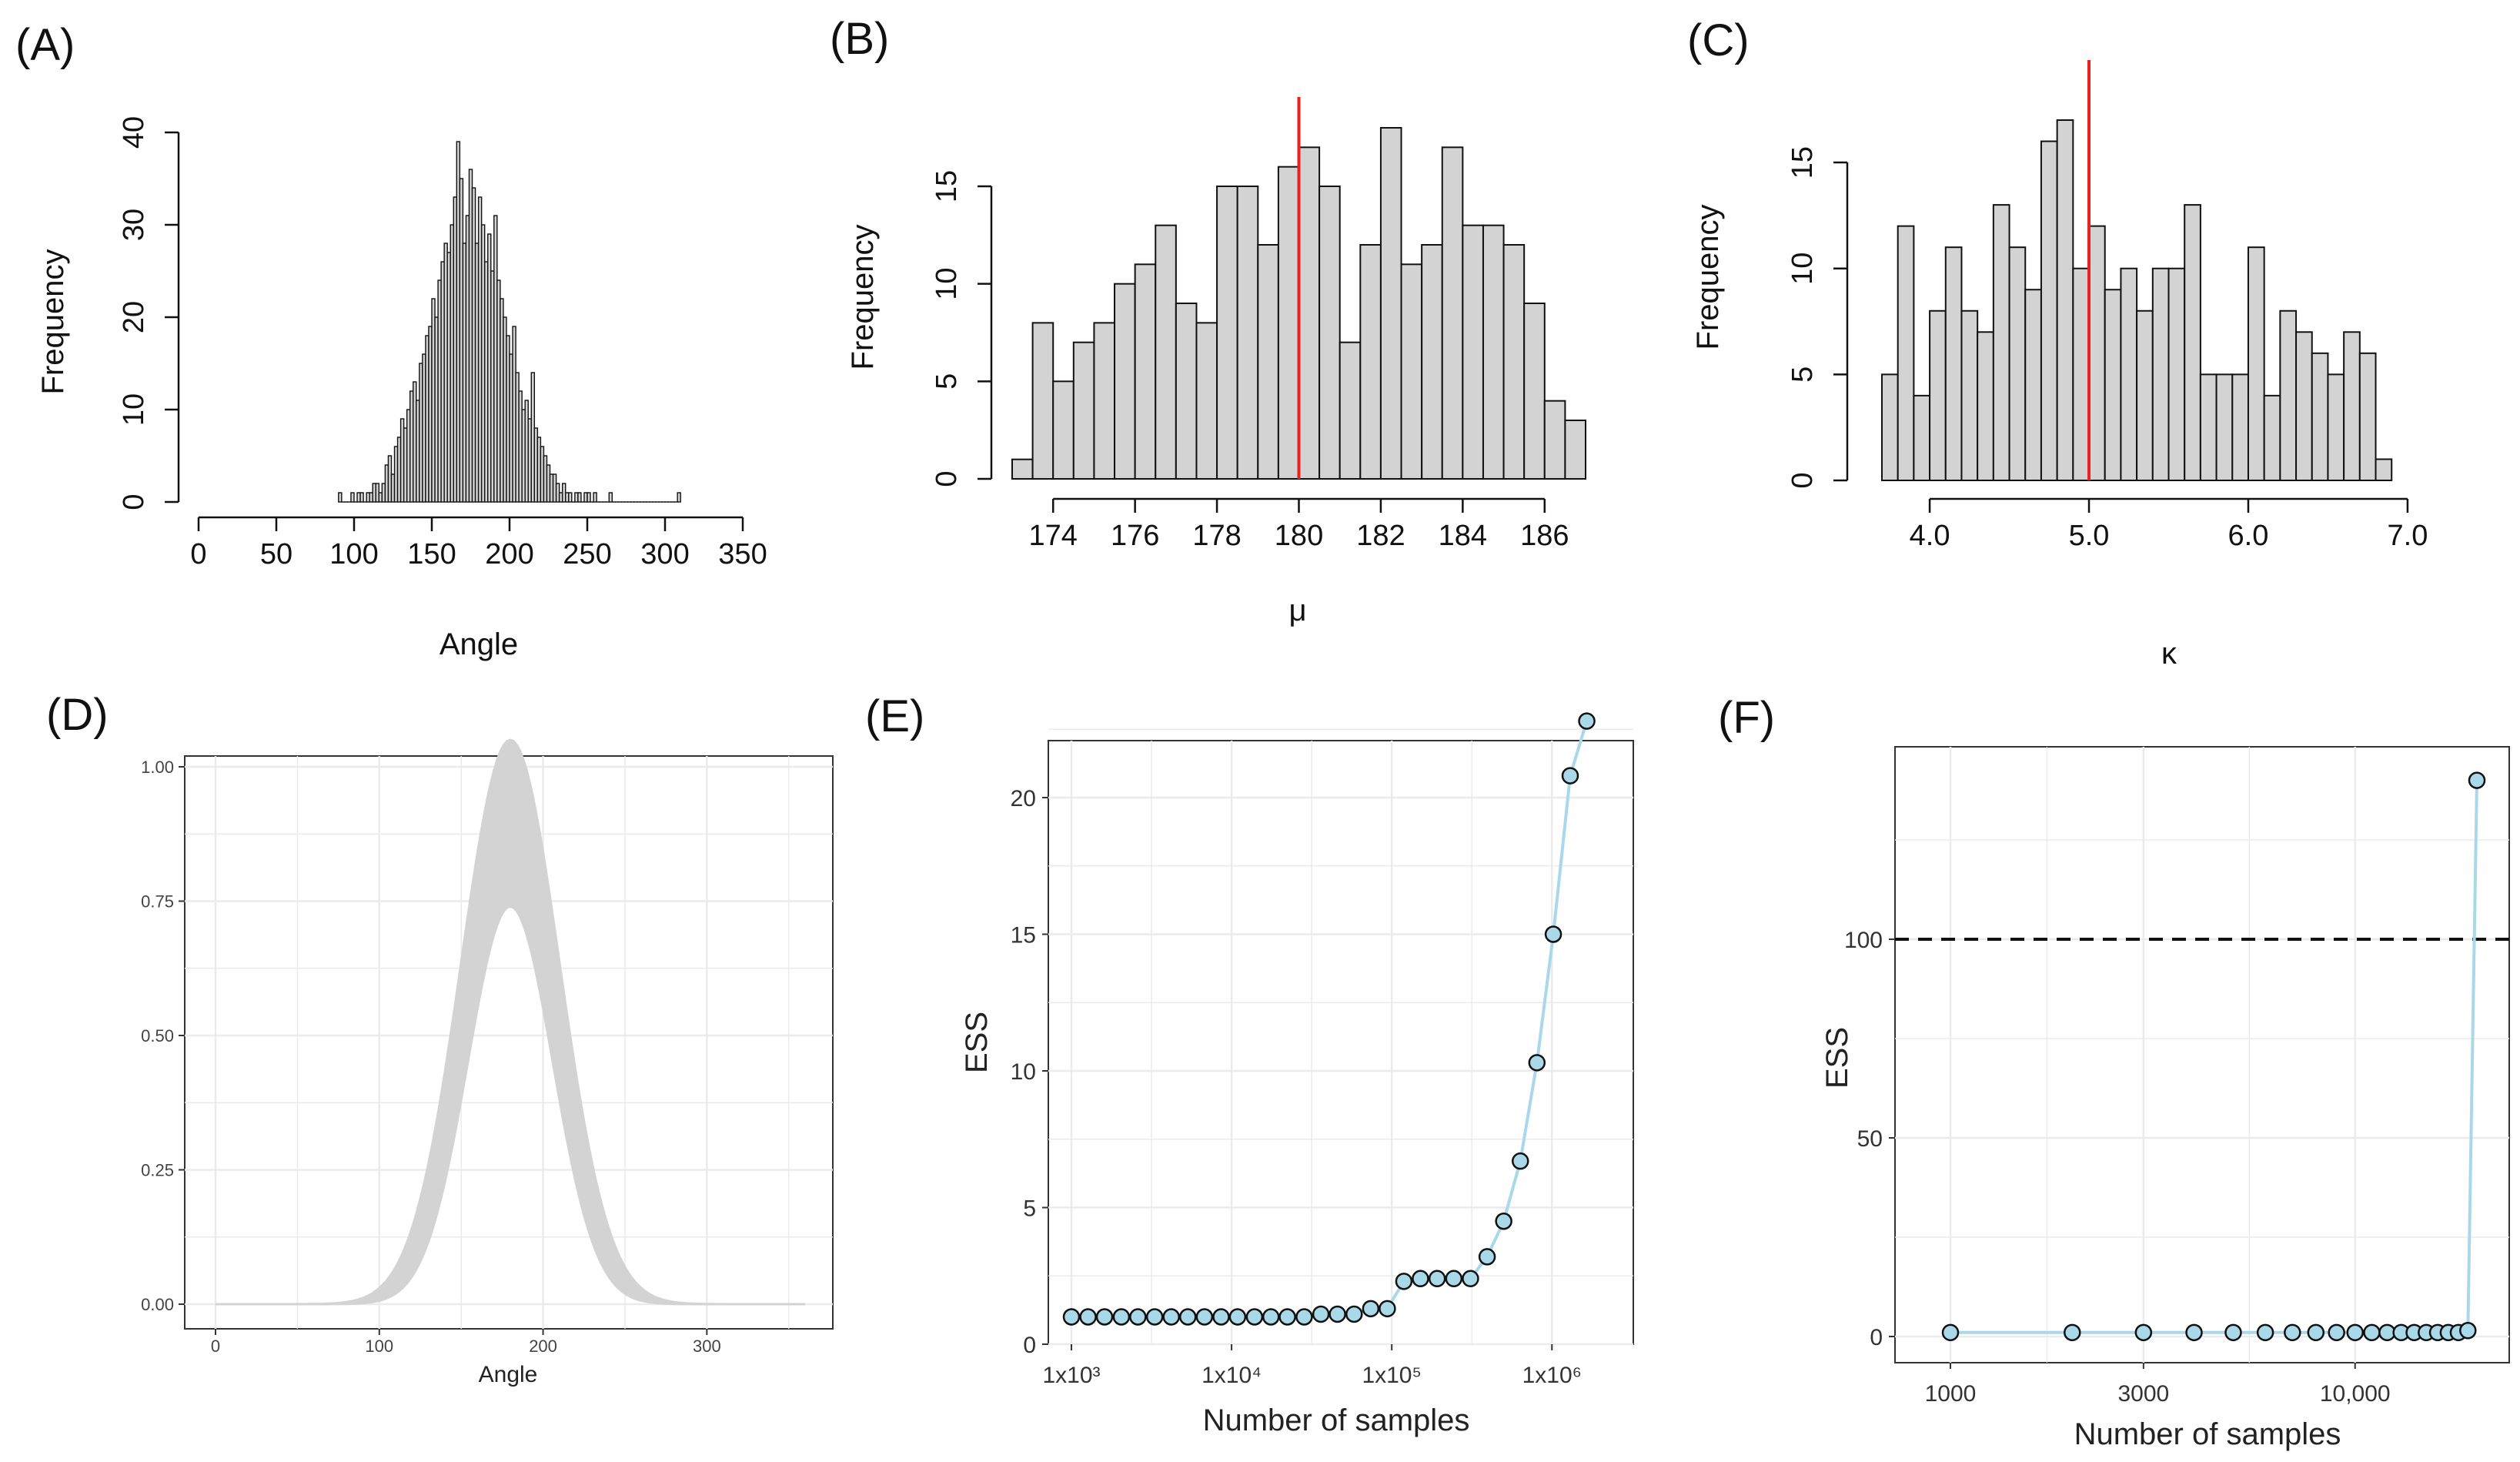  What do you see at coordinates (77, 715) in the screenshot?
I see `panel-label-d: (D)` at bounding box center [77, 715].